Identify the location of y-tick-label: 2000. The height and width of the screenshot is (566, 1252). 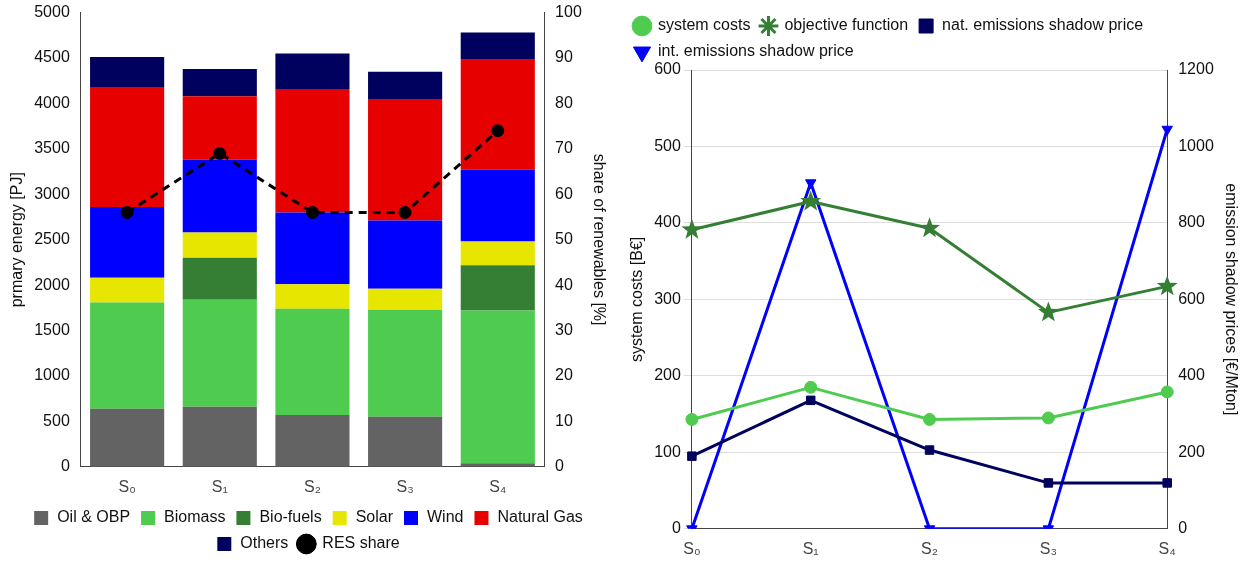
(52, 284).